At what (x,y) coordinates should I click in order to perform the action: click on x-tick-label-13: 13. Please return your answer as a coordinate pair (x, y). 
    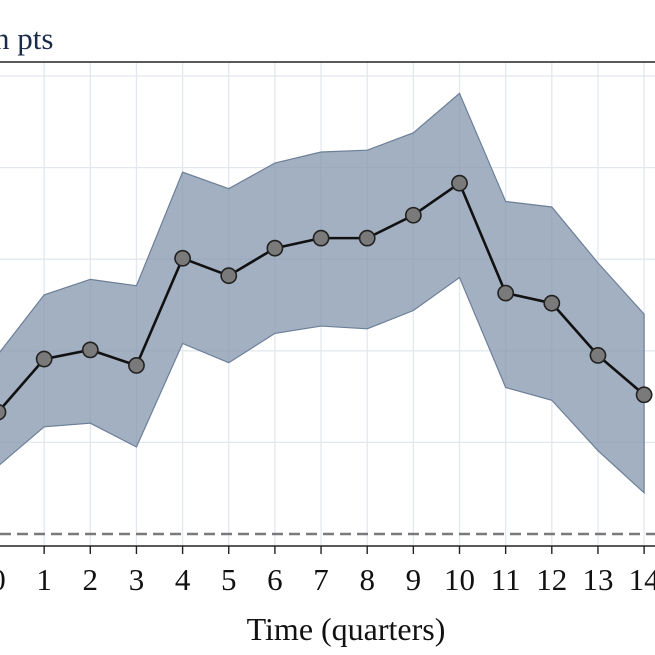
    Looking at the image, I should click on (597, 579).